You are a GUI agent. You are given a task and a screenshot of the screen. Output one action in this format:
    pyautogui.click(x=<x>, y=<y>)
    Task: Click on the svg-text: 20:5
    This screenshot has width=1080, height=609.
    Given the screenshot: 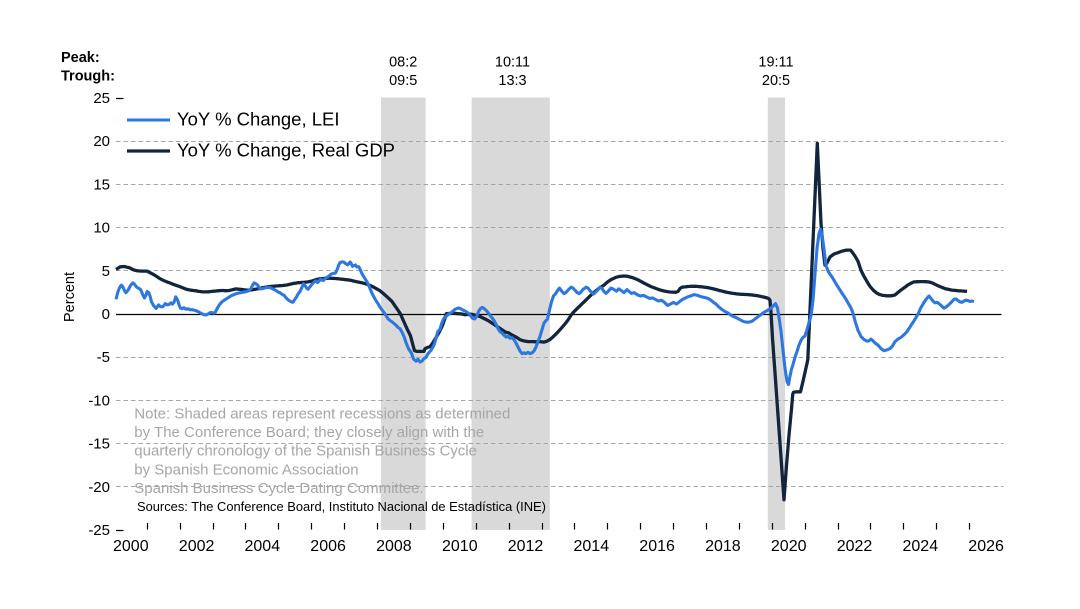 What is the action you would take?
    pyautogui.click(x=776, y=81)
    